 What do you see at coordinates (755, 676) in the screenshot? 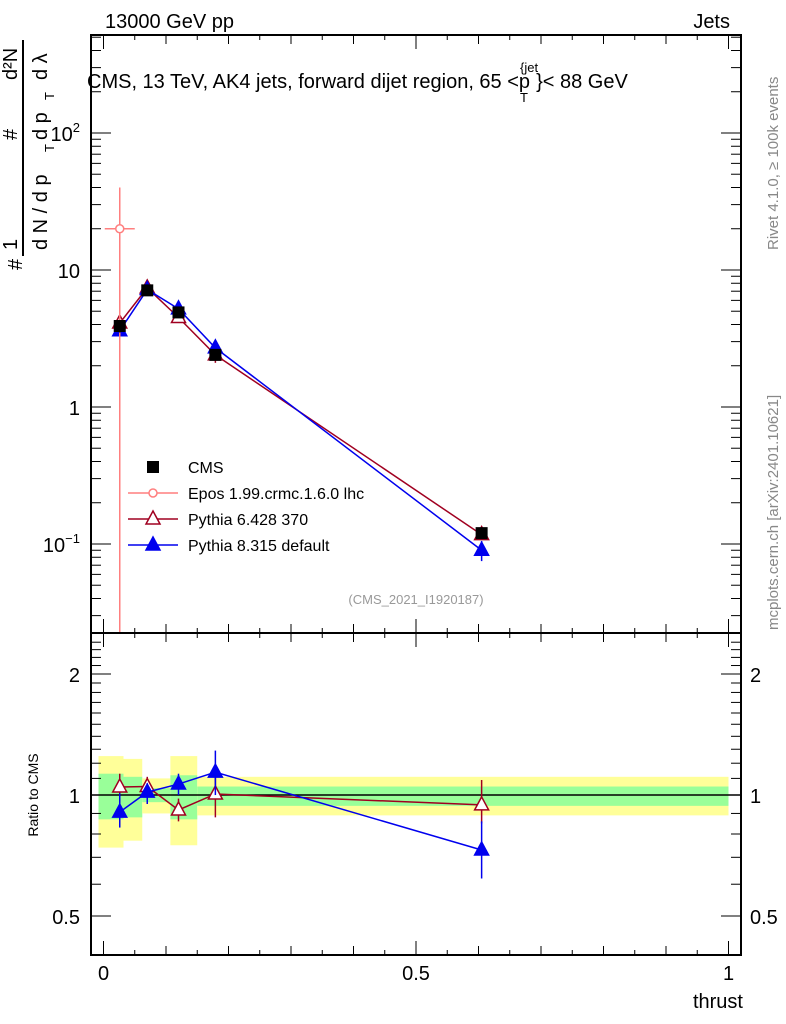
I see `ratio-y-tick-label-right: 2` at bounding box center [755, 676].